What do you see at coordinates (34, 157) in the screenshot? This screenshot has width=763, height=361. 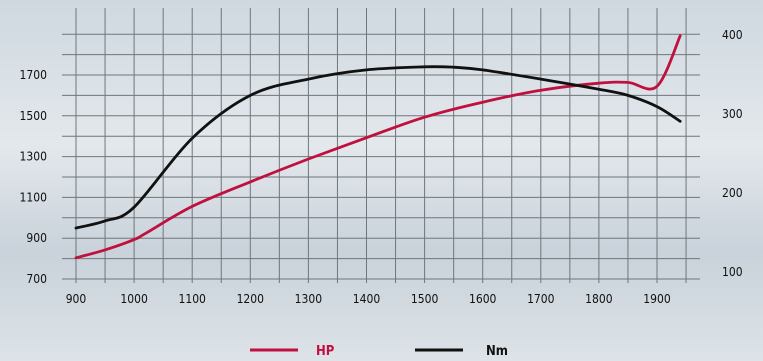 I see `left-y-tick-label: 1300` at bounding box center [34, 157].